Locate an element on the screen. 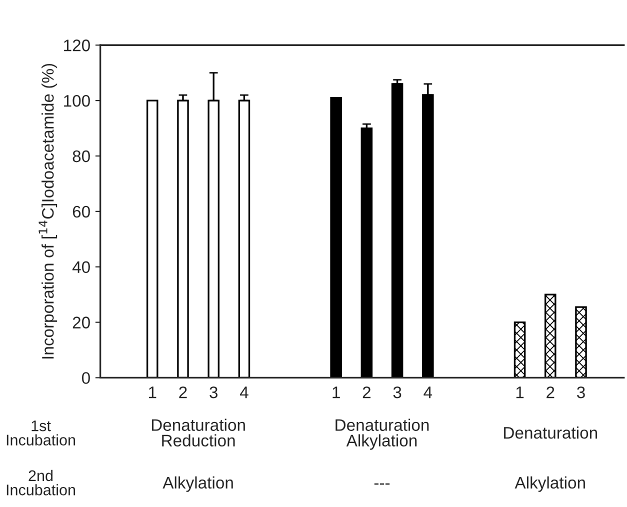 This screenshot has height=507, width=627. y-tick-label: 80 is located at coordinates (81, 156).